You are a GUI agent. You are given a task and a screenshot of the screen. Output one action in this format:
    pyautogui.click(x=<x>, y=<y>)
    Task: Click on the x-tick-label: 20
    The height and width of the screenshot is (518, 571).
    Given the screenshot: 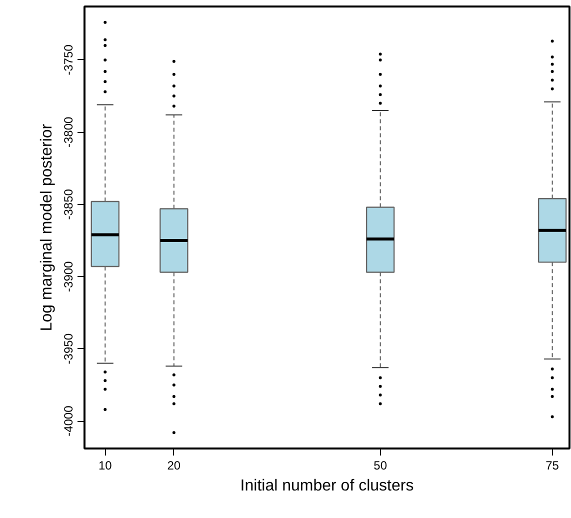 What is the action you would take?
    pyautogui.click(x=174, y=465)
    